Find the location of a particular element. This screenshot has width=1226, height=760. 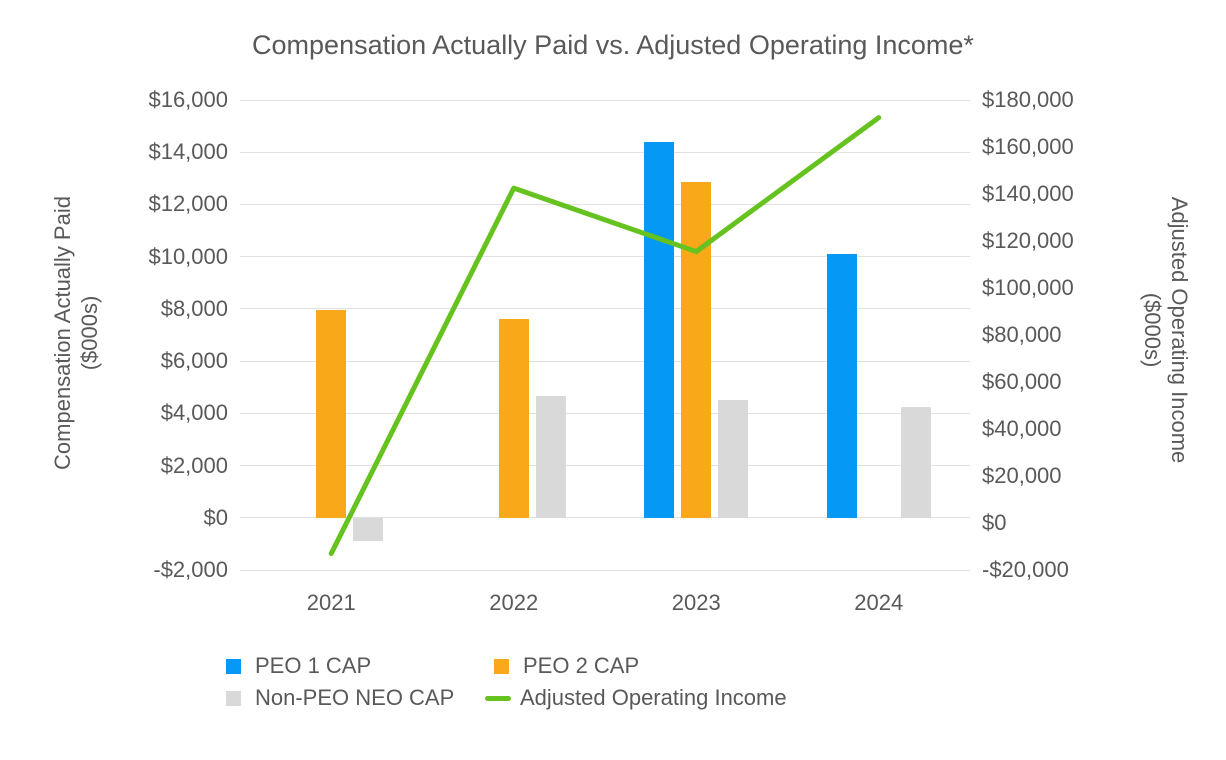

legend-label: PEO 2 CAP is located at coordinates (581, 665).